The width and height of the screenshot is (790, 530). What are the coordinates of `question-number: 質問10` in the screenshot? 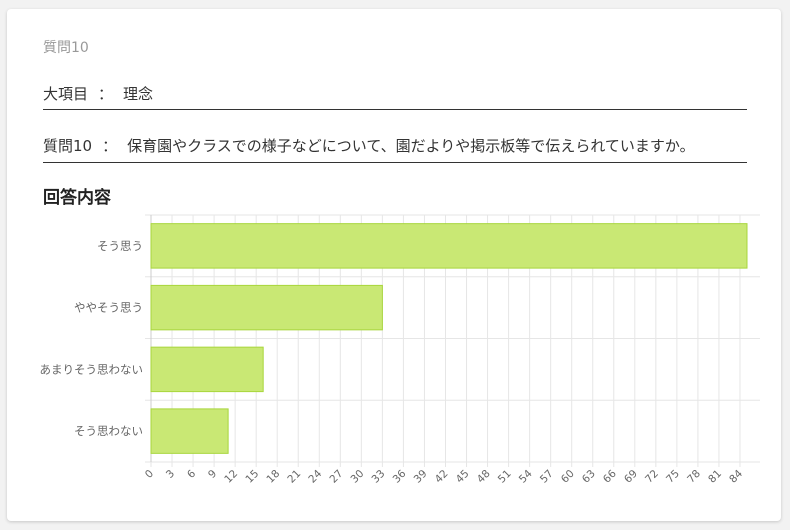 It's located at (66, 48).